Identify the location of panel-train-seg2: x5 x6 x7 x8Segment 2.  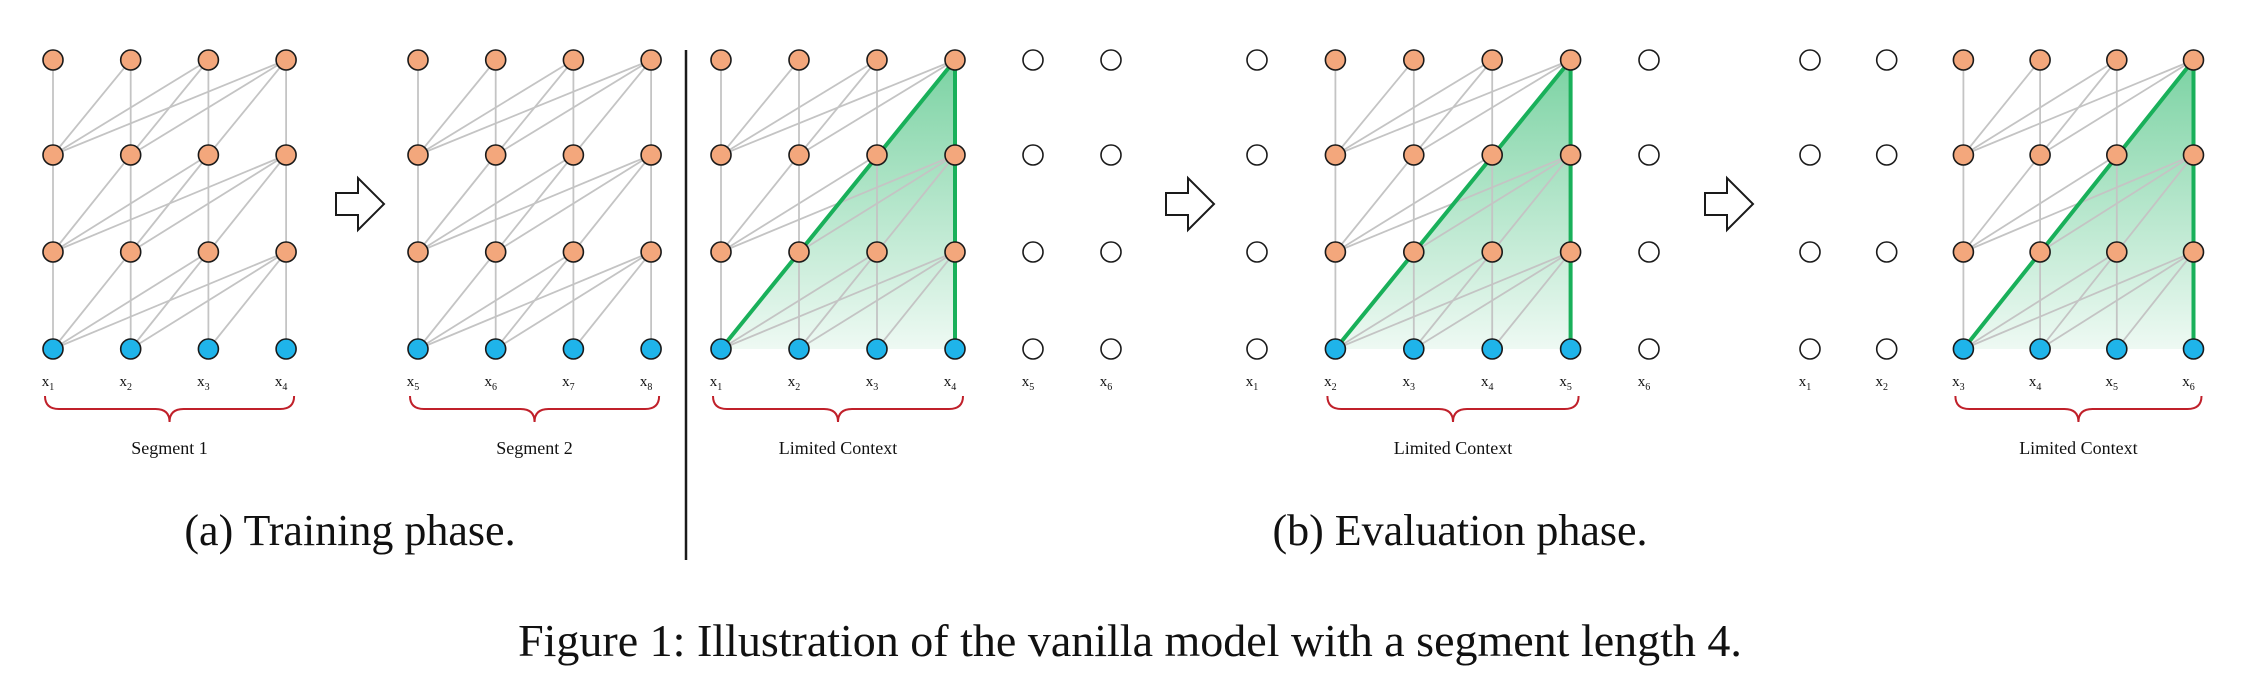
(534, 254).